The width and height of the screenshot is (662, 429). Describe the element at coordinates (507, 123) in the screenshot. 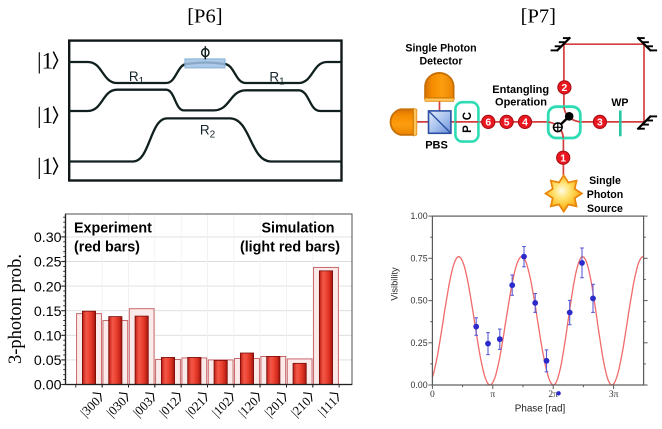

I see `svg-text: 5` at that location.